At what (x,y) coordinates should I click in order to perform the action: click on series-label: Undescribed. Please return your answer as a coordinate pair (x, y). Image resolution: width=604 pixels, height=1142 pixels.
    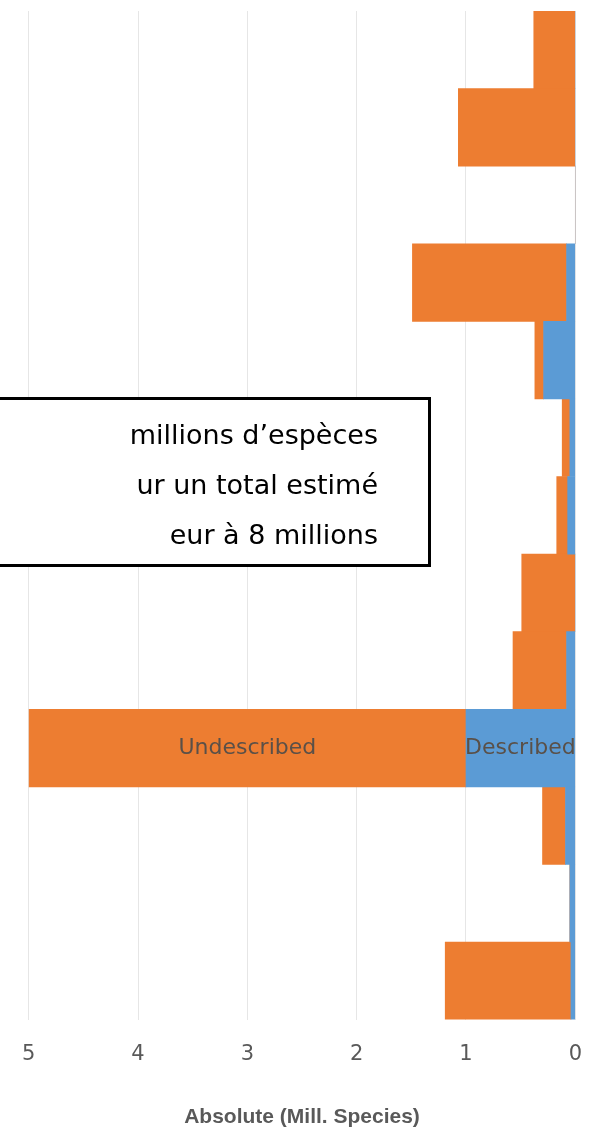
    Looking at the image, I should click on (247, 746).